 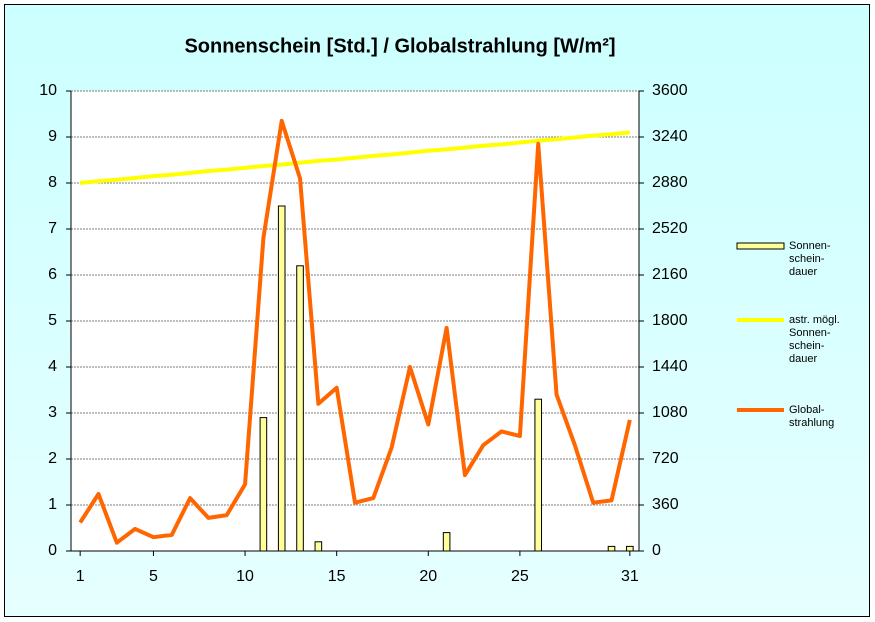 I want to click on x-tick-label: 25, so click(x=520, y=576).